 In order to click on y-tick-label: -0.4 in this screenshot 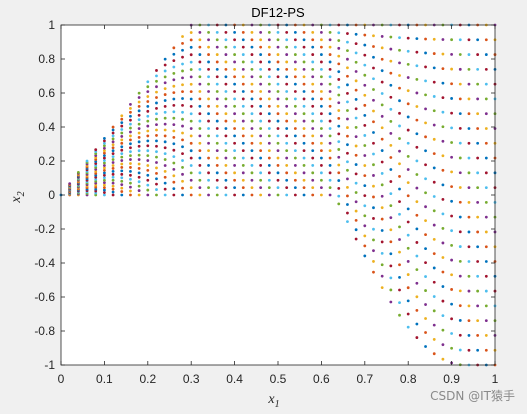, I will do `click(44, 263)`.